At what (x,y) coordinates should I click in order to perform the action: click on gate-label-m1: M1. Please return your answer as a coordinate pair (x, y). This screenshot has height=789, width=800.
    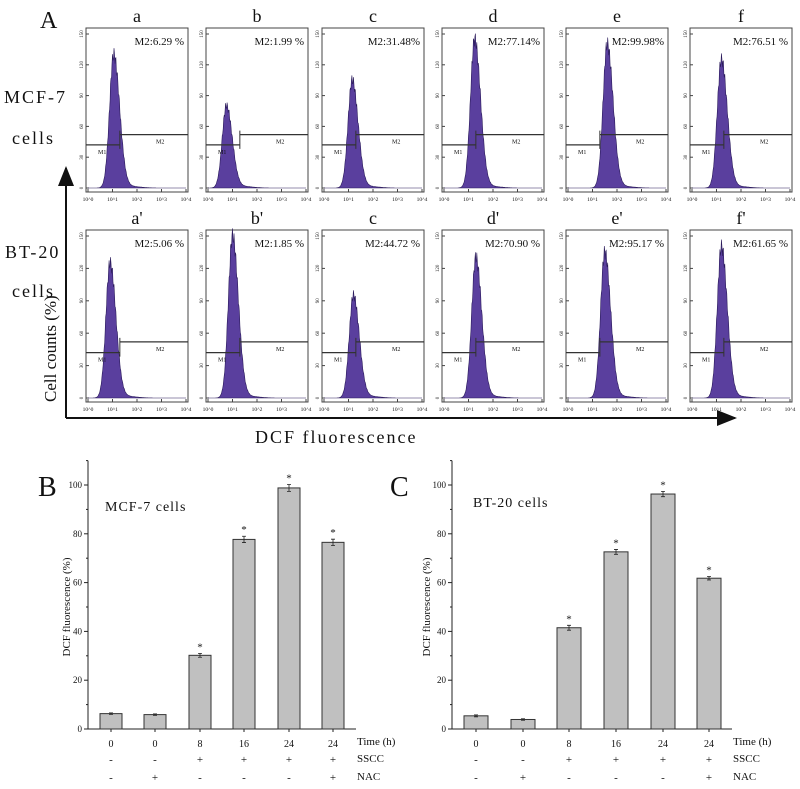
    Looking at the image, I should click on (582, 361).